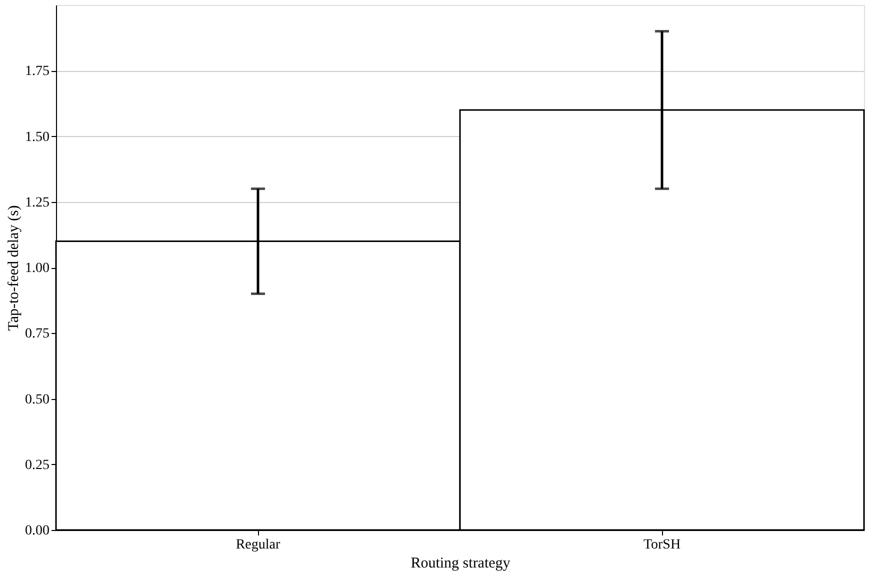 This screenshot has height=575, width=870. I want to click on x-tick-label: Regular, so click(258, 545).